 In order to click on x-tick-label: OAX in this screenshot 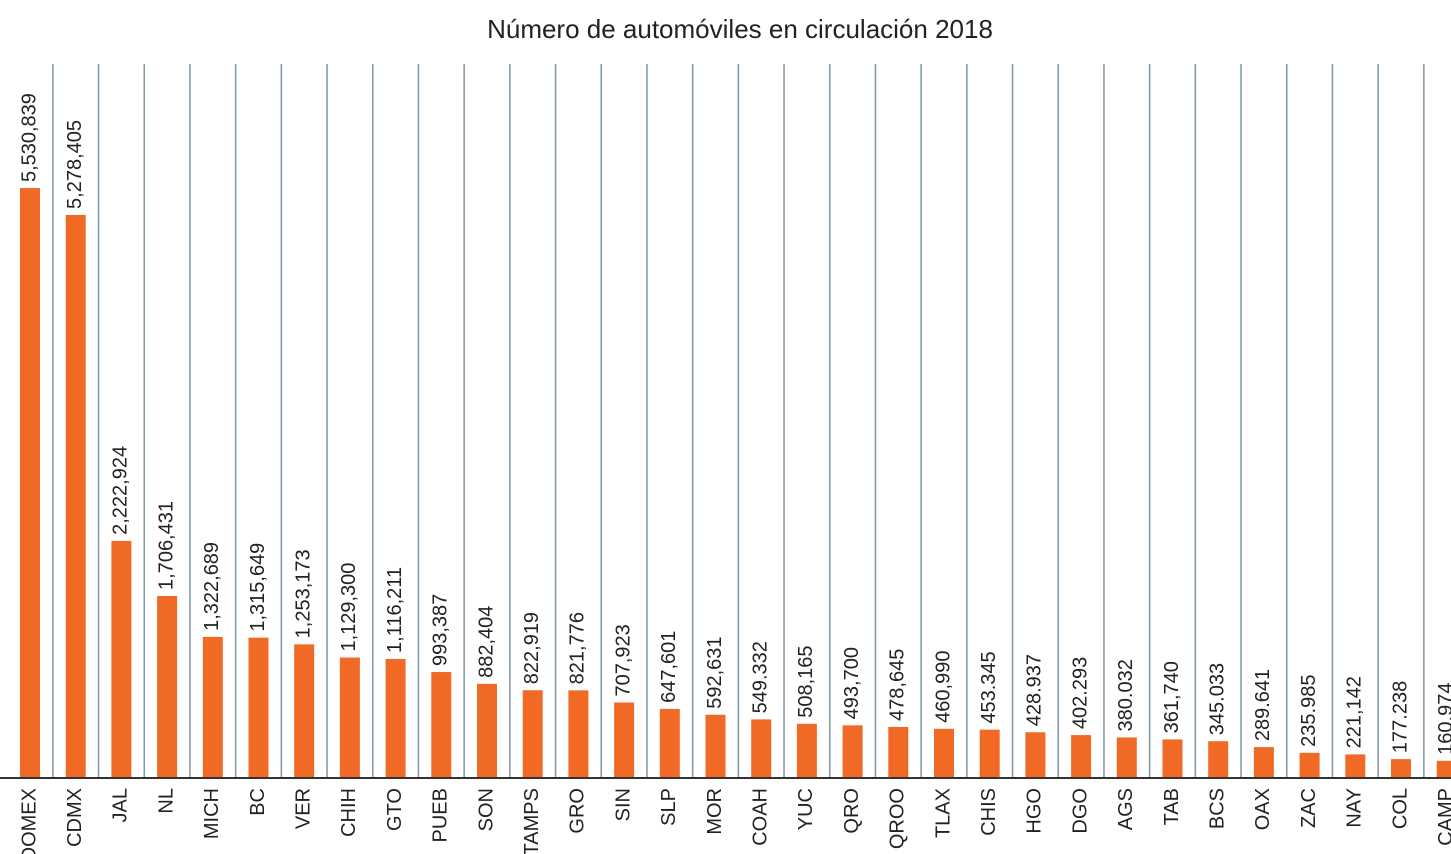, I will do `click(1263, 809)`.